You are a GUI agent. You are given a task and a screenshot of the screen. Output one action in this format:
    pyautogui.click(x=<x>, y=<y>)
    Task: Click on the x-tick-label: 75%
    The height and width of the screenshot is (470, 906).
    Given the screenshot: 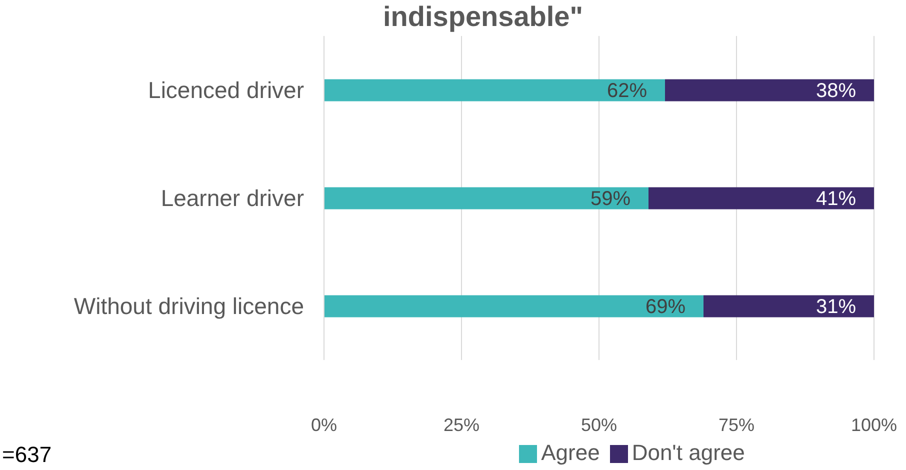 What is the action you would take?
    pyautogui.click(x=736, y=424)
    